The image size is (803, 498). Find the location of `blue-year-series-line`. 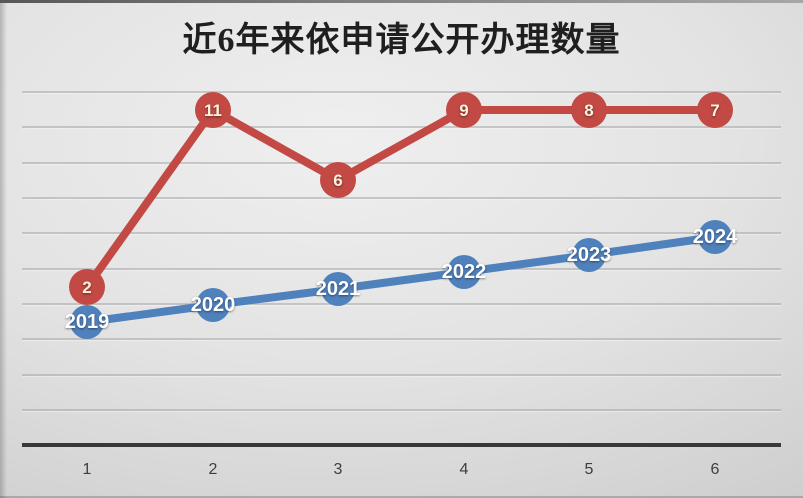

blue-year-series-line is located at coordinates (401, 279).